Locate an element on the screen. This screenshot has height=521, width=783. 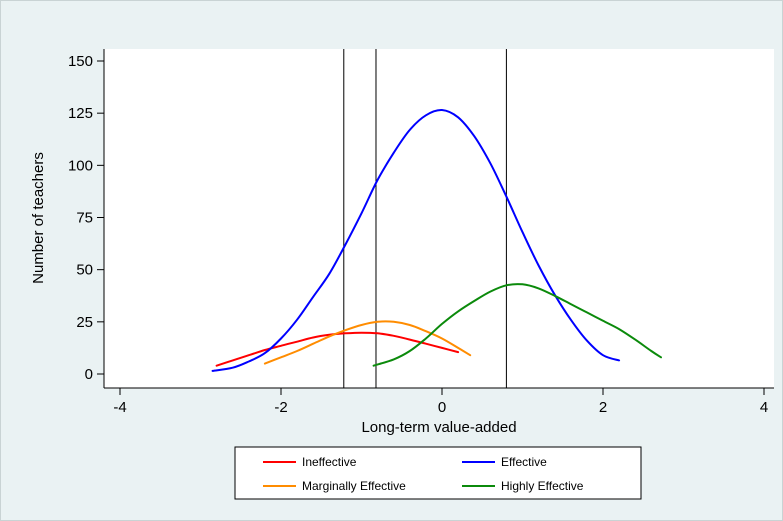
legend-label-effective: Effective is located at coordinates (524, 462).